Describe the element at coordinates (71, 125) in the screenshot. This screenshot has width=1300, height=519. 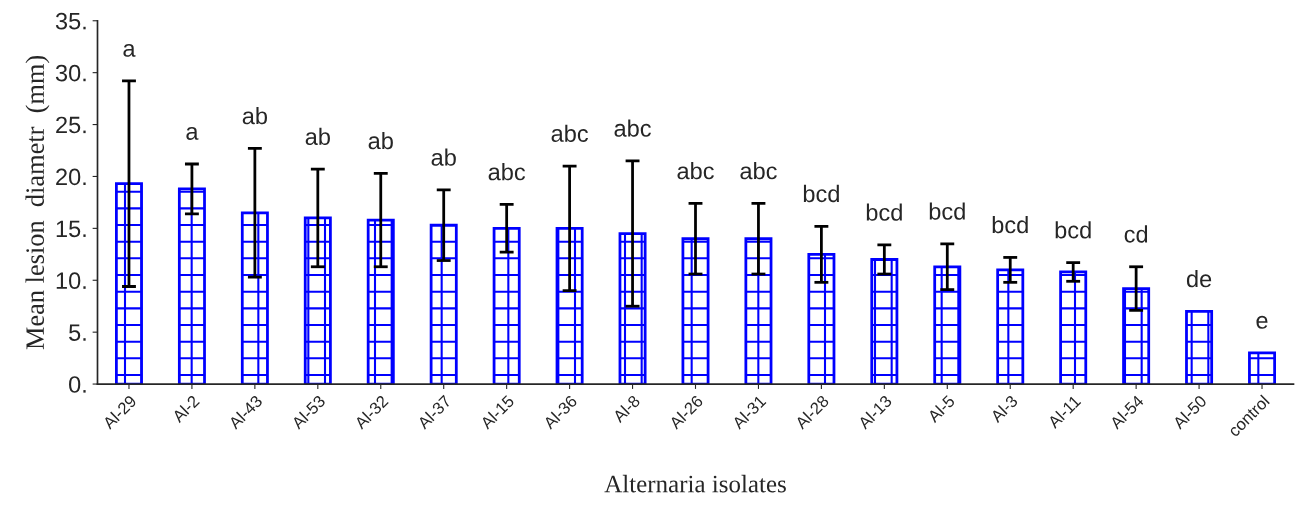
I see `y-tick-label: 25.` at that location.